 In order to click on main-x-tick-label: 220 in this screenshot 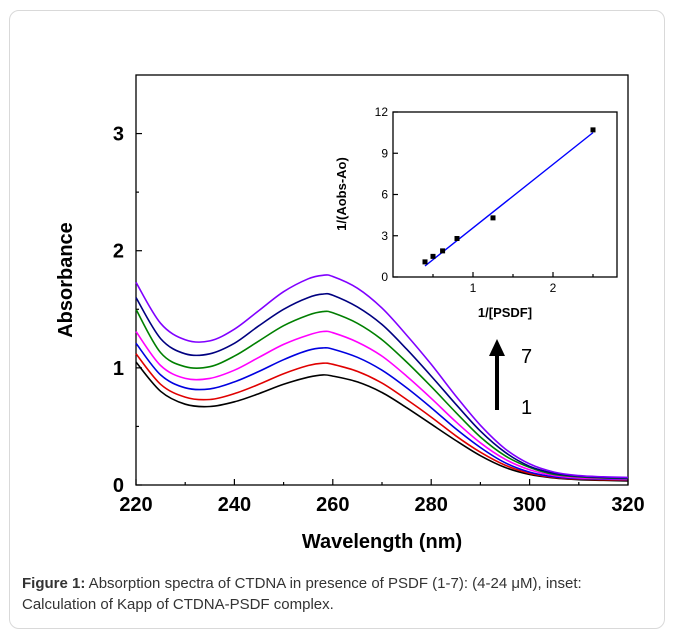, I will do `click(135, 505)`.